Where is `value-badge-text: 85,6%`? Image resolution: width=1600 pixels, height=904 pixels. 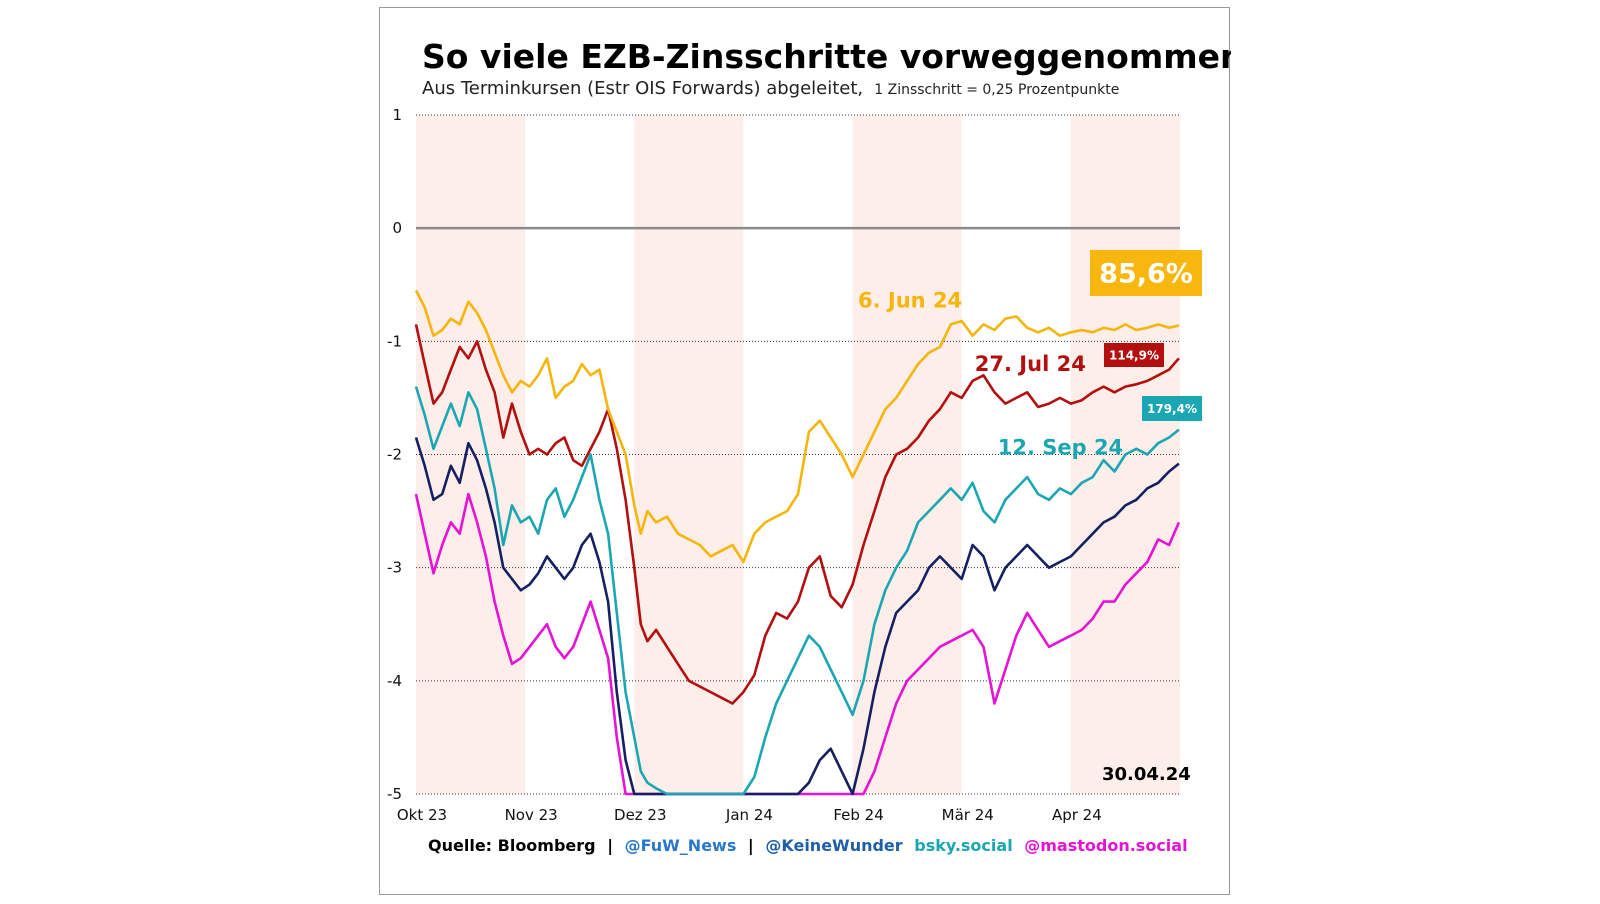
value-badge-text: 85,6% is located at coordinates (1146, 274).